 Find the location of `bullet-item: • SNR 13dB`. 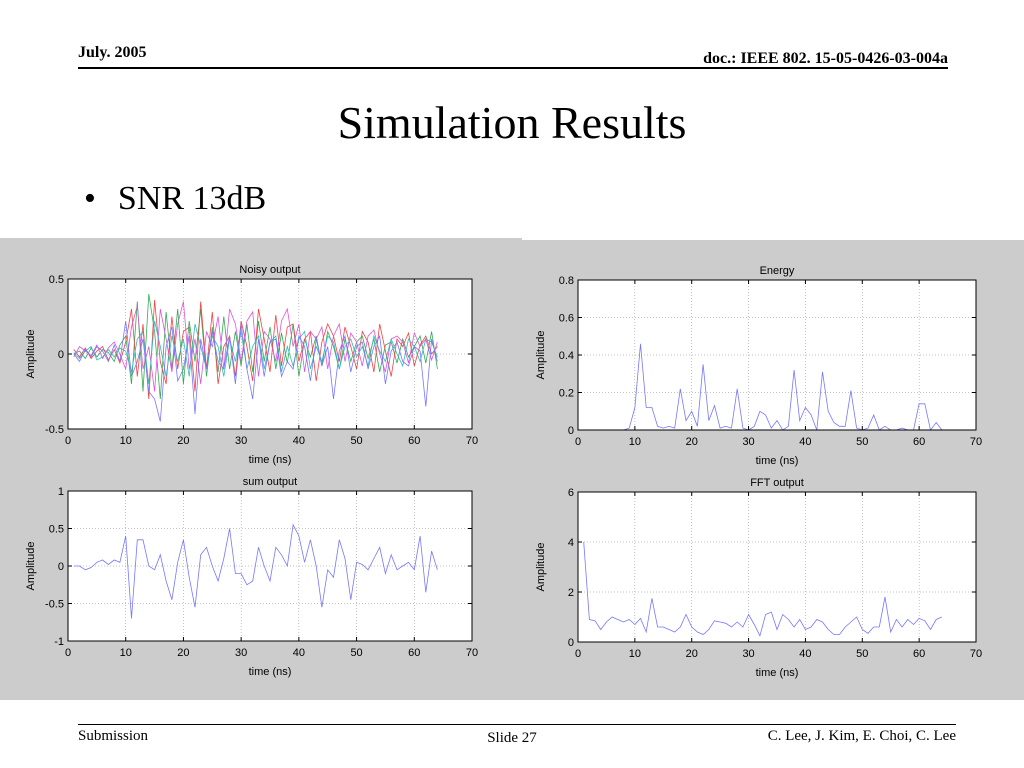

bullet-item: • SNR 13dB is located at coordinates (175, 199).